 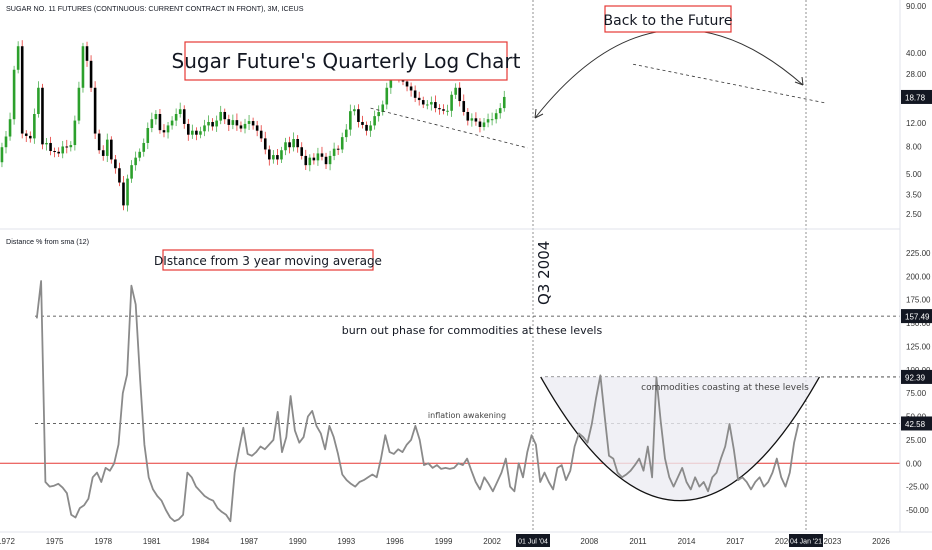 What do you see at coordinates (918, 346) in the screenshot?
I see `osc-y-tick: 125.00` at bounding box center [918, 346].